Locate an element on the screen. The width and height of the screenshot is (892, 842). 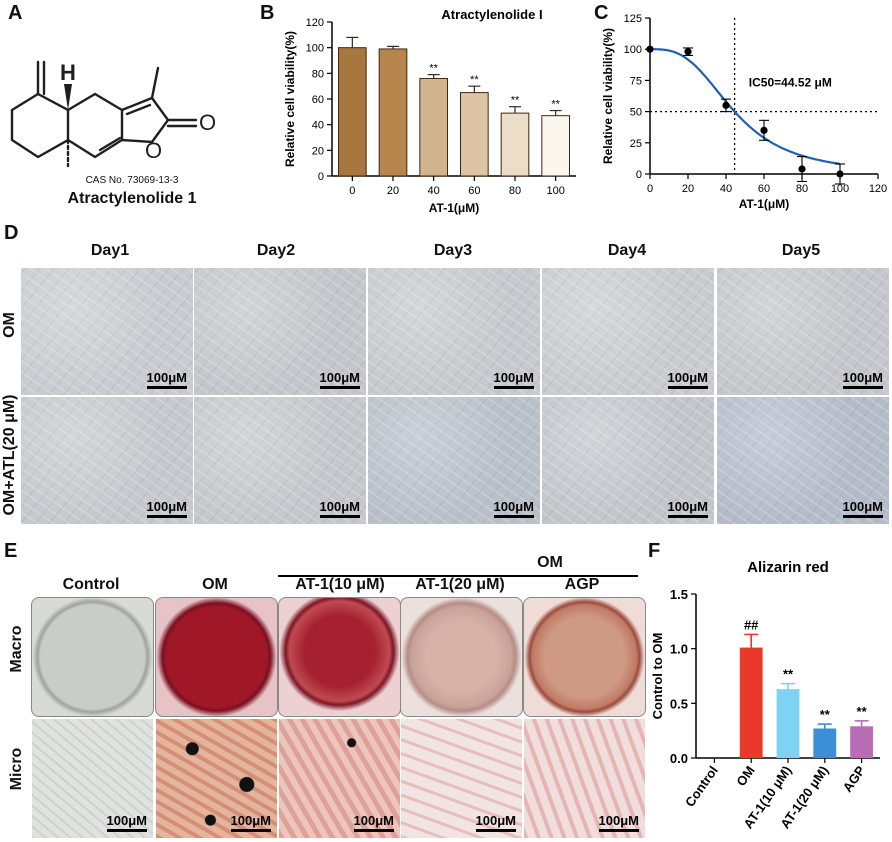
chart-c-x-tick-label: 100 is located at coordinates (840, 189).